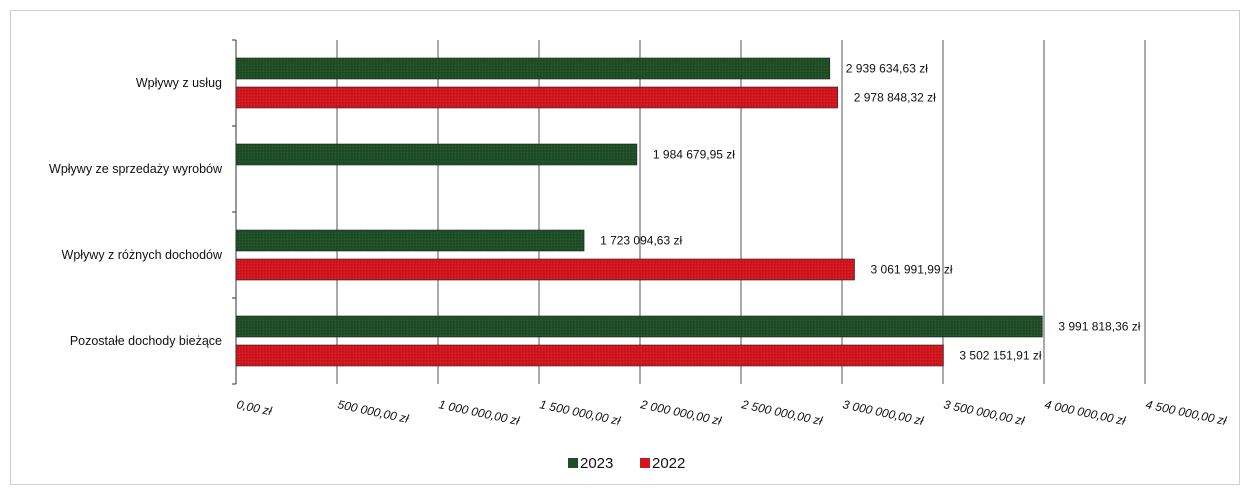 Image resolution: width=1252 pixels, height=493 pixels. I want to click on x-tick-label: 3 000 000,00 zł, so click(883, 412).